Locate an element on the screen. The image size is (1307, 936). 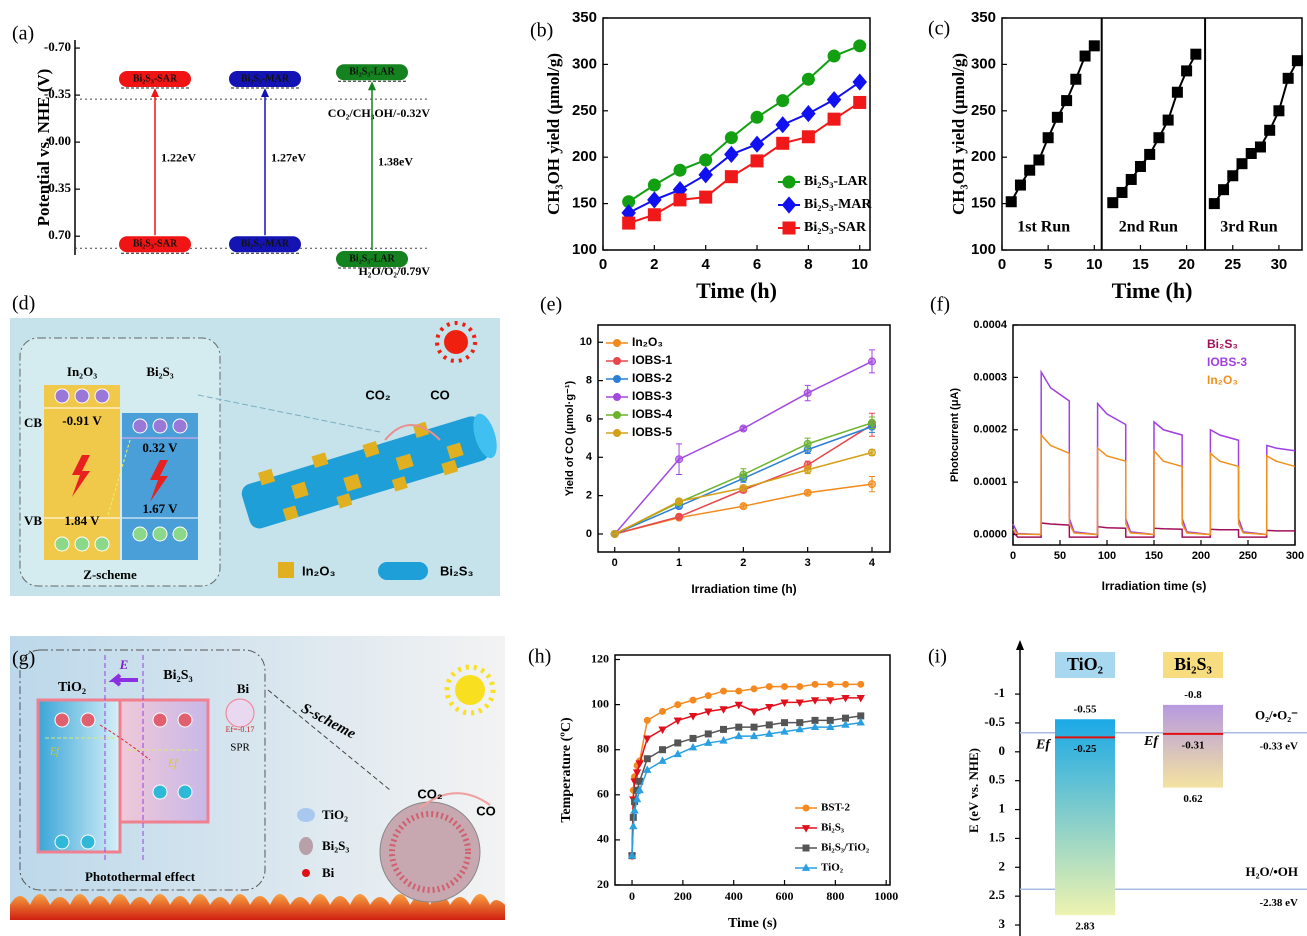
series-label: 1st Run is located at coordinates (1043, 227).